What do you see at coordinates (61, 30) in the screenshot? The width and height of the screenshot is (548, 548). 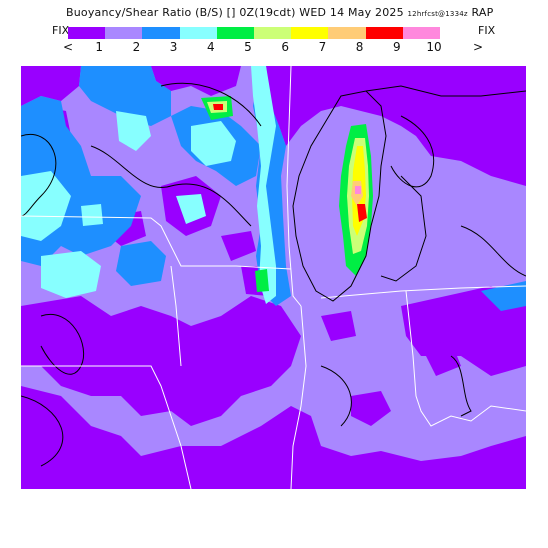 I see `fix-label-left: FIX` at bounding box center [61, 30].